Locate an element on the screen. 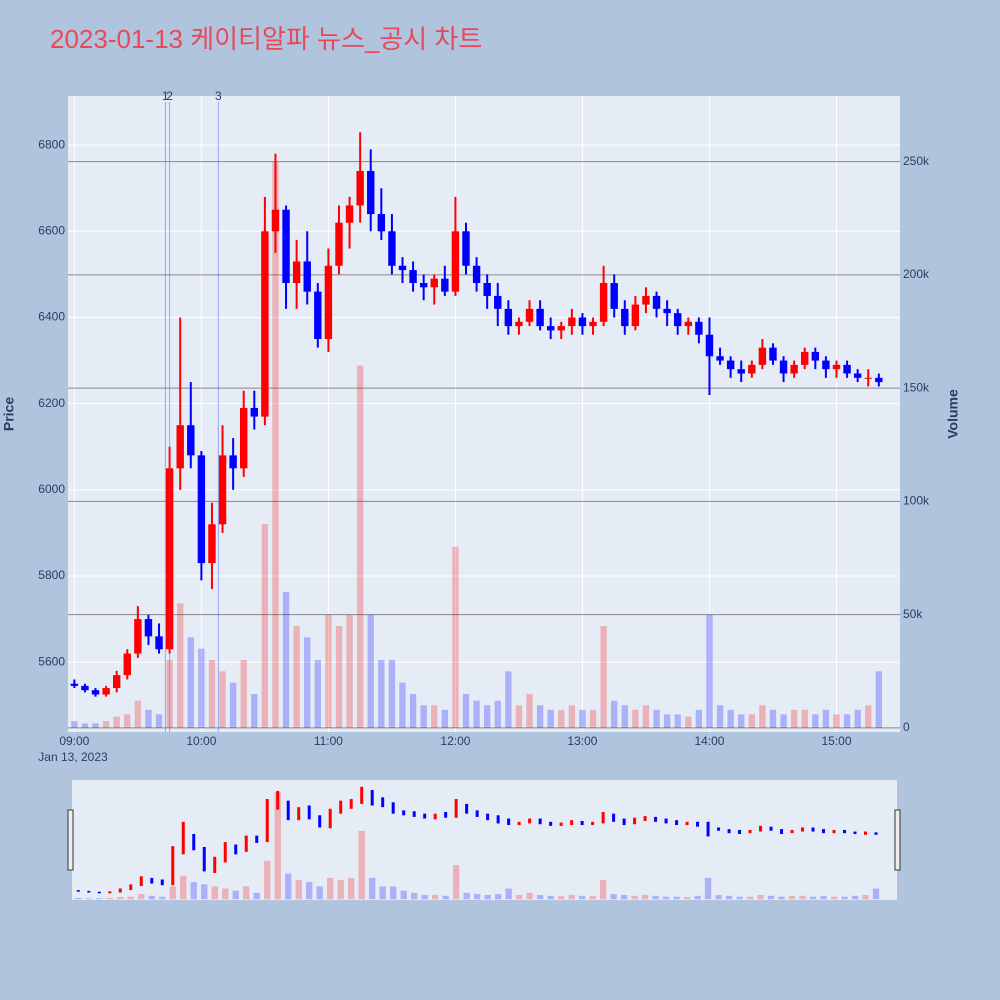 Image resolution: width=1000 pixels, height=1000 pixels. y-tick-label: 6800 is located at coordinates (51, 144).